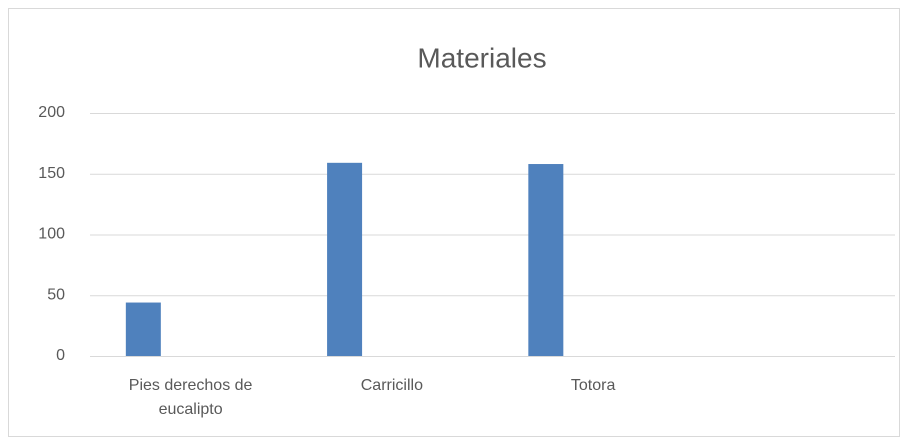 Image resolution: width=909 pixels, height=441 pixels. I want to click on y-tick-label: 200, so click(51, 112).